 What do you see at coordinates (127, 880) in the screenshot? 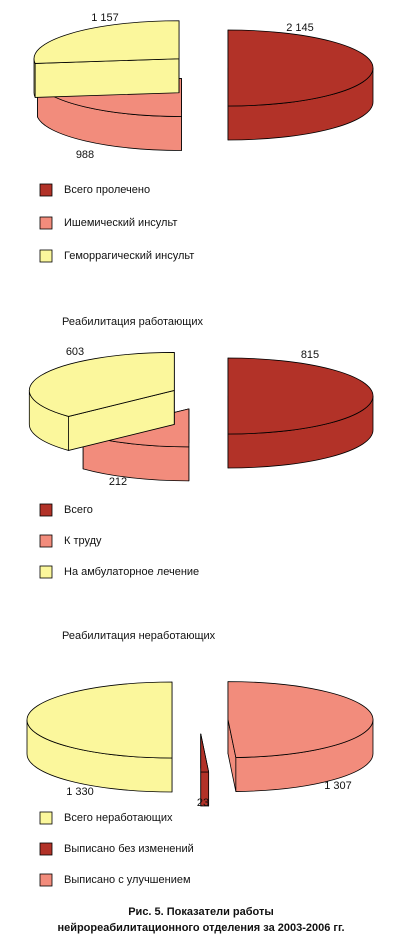
I see `legend-label: Выписано с улучшением` at bounding box center [127, 880].